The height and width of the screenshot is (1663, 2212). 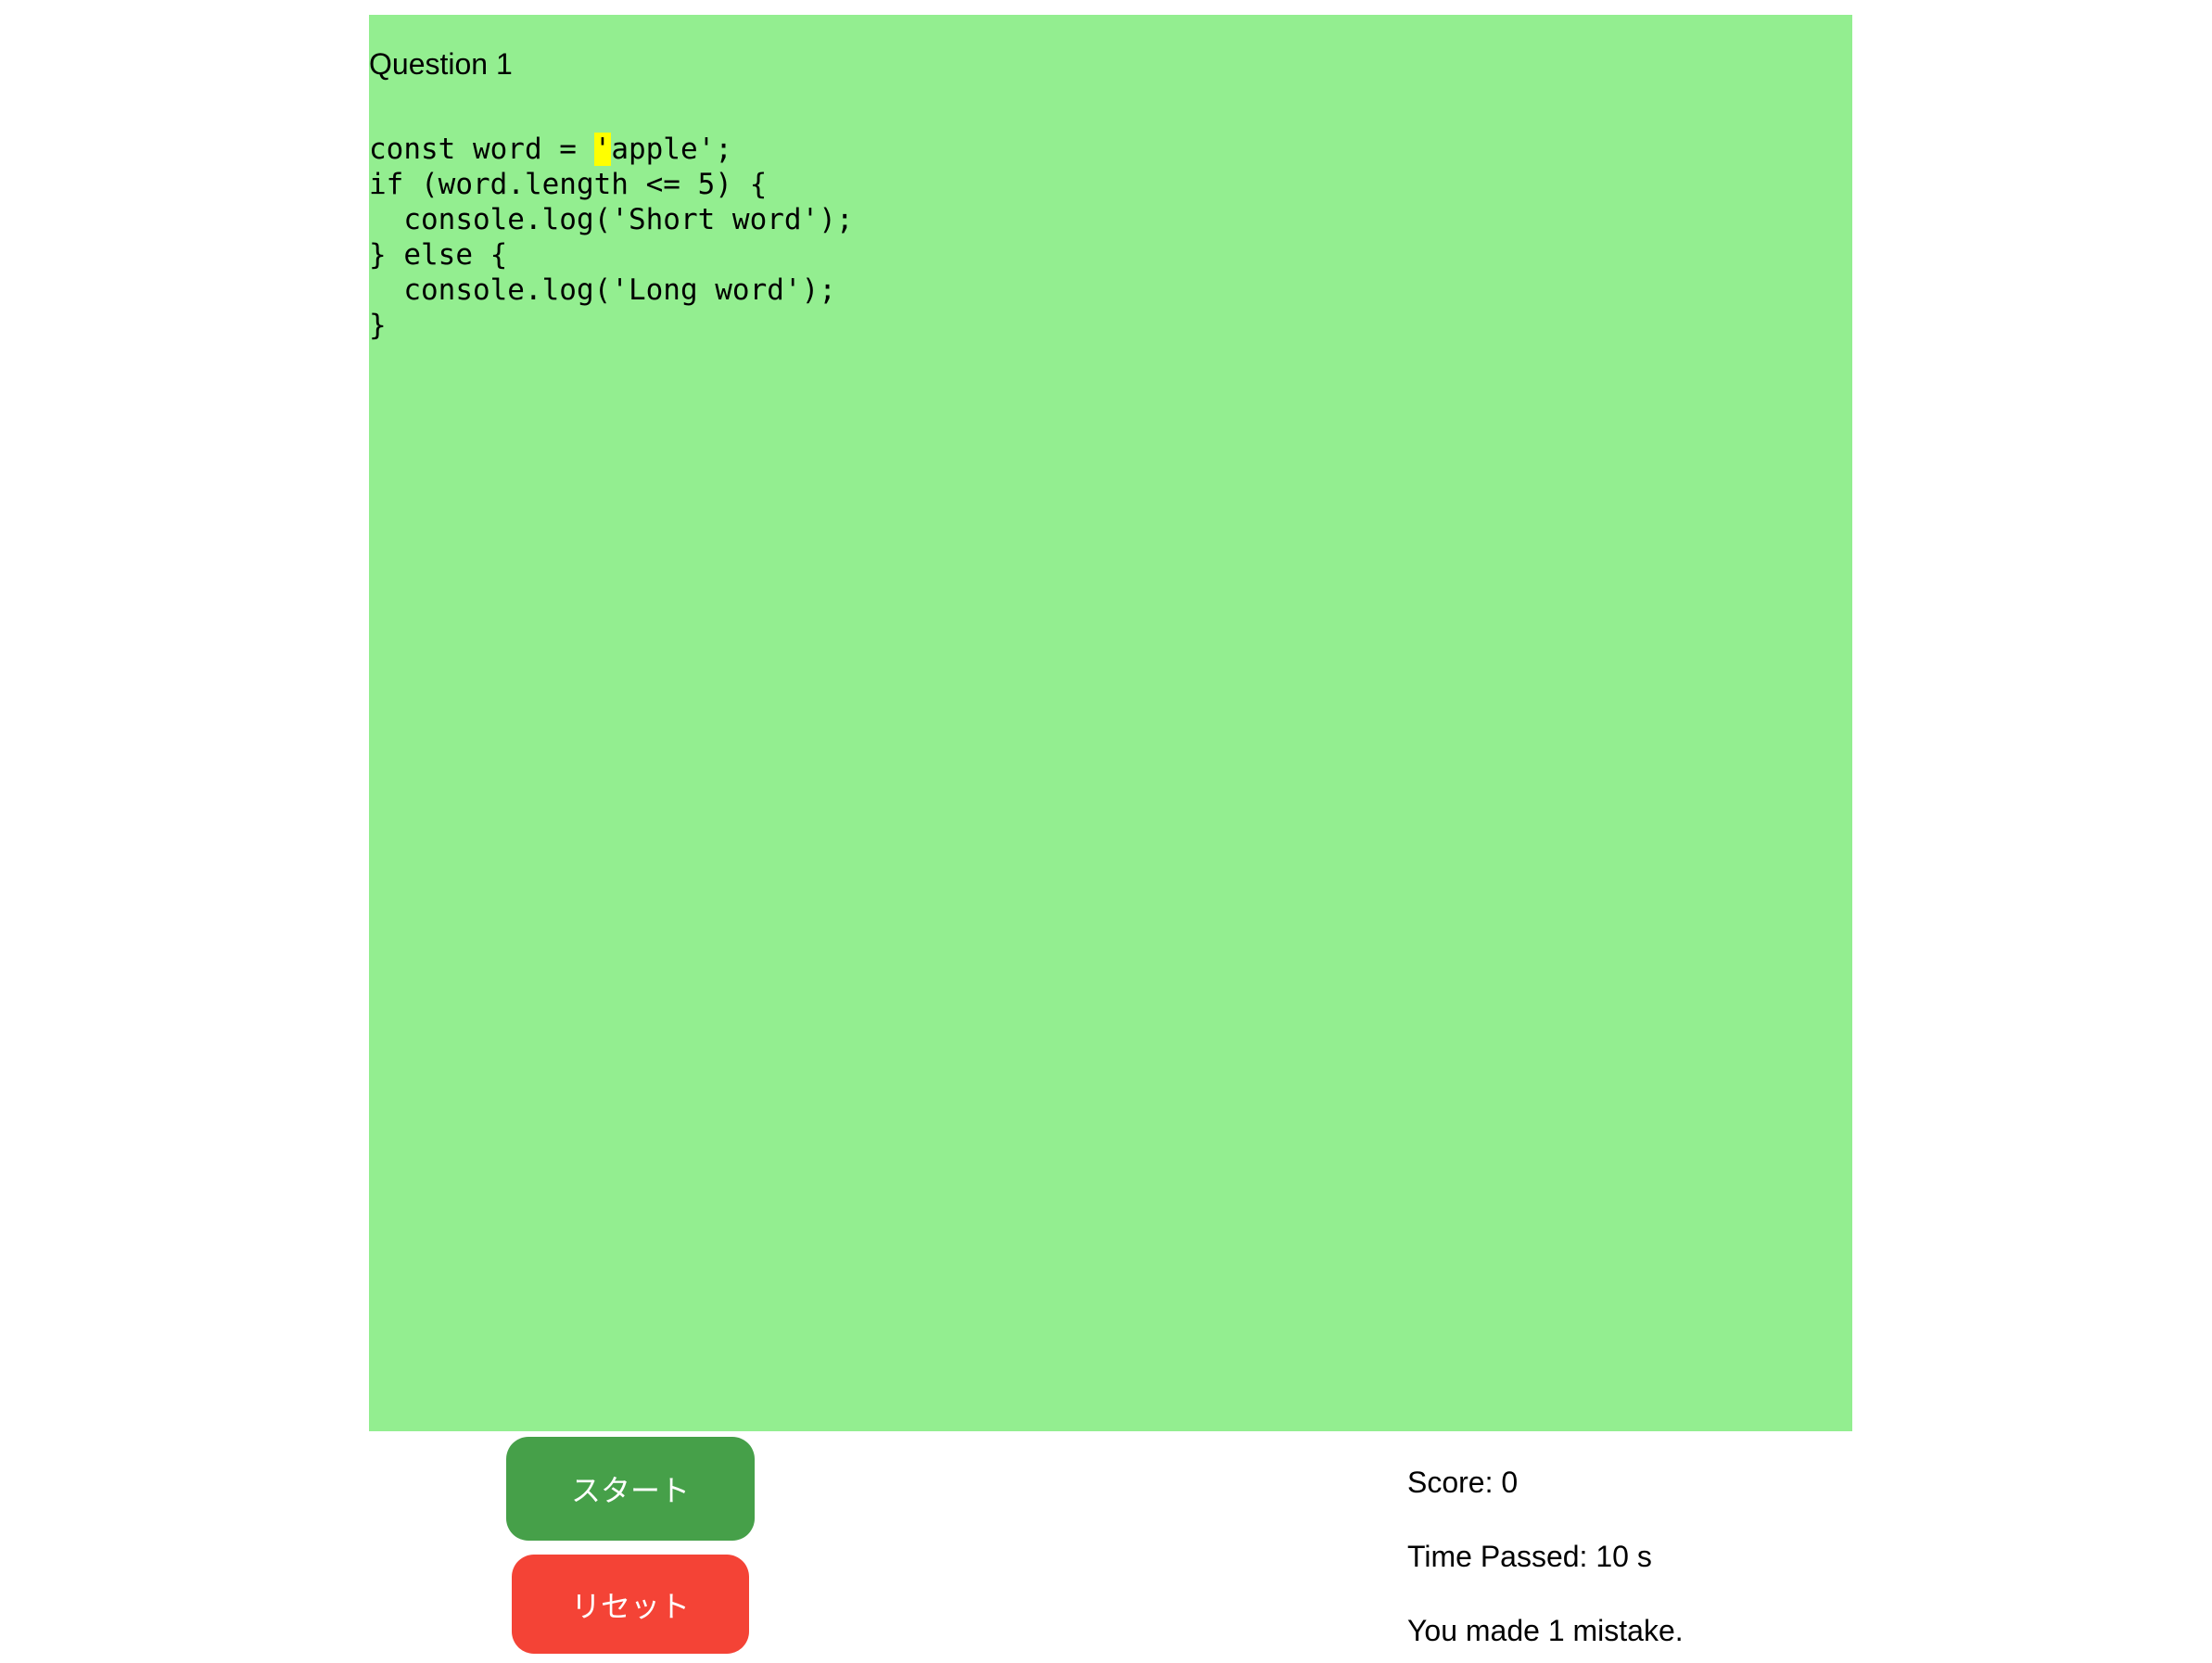 What do you see at coordinates (630, 1489) in the screenshot?
I see `start-button: スタート` at bounding box center [630, 1489].